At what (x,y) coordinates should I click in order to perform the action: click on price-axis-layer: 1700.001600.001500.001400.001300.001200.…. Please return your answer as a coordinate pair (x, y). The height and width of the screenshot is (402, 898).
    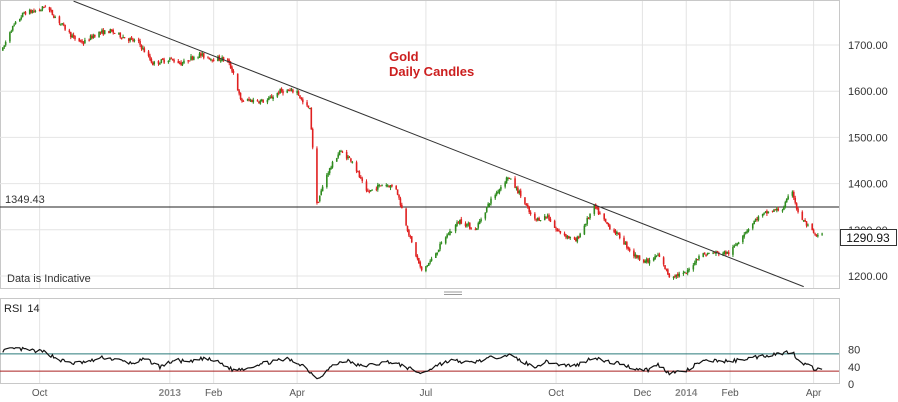
    Looking at the image, I should click on (868, 161).